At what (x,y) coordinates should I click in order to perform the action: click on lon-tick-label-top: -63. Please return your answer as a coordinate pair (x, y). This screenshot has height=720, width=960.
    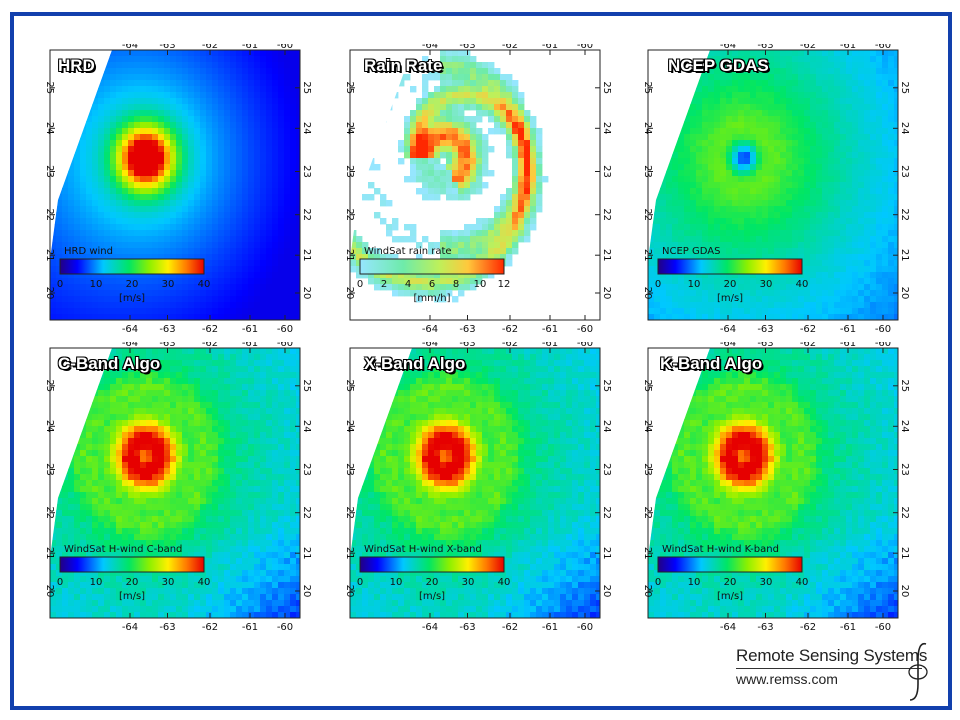
    Looking at the image, I should click on (765, 47).